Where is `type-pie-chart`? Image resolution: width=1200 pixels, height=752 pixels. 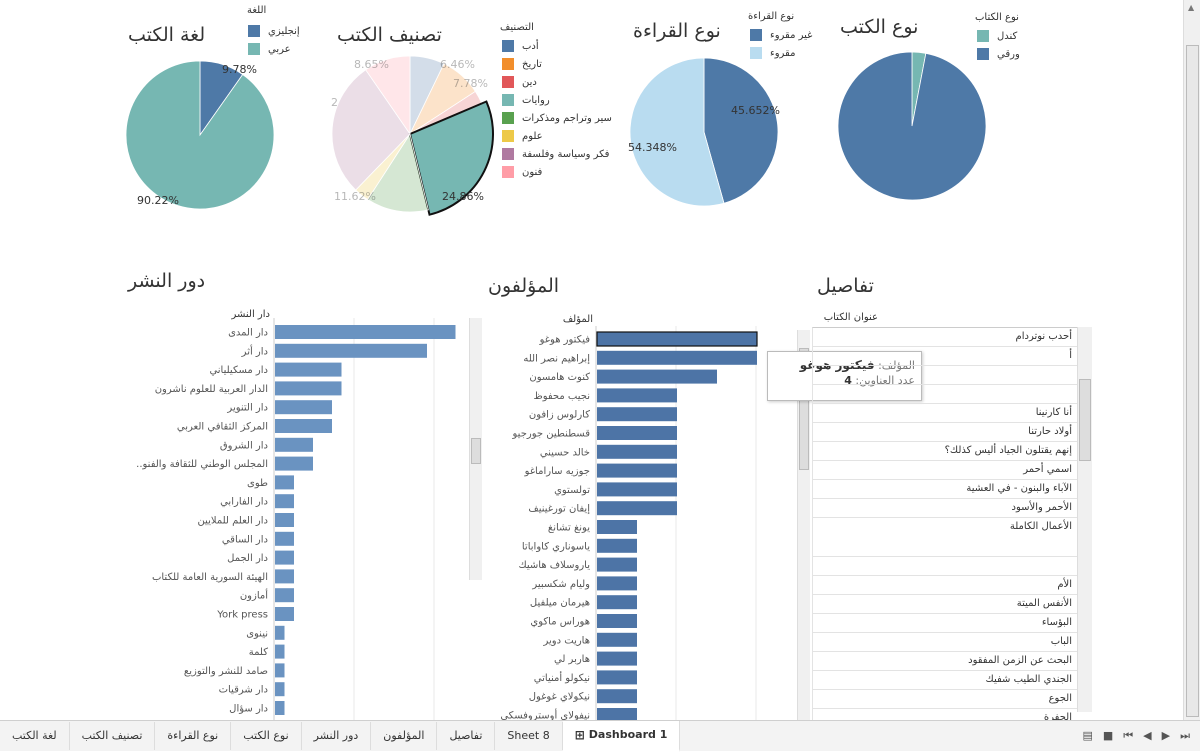 type-pie-chart is located at coordinates (912, 126).